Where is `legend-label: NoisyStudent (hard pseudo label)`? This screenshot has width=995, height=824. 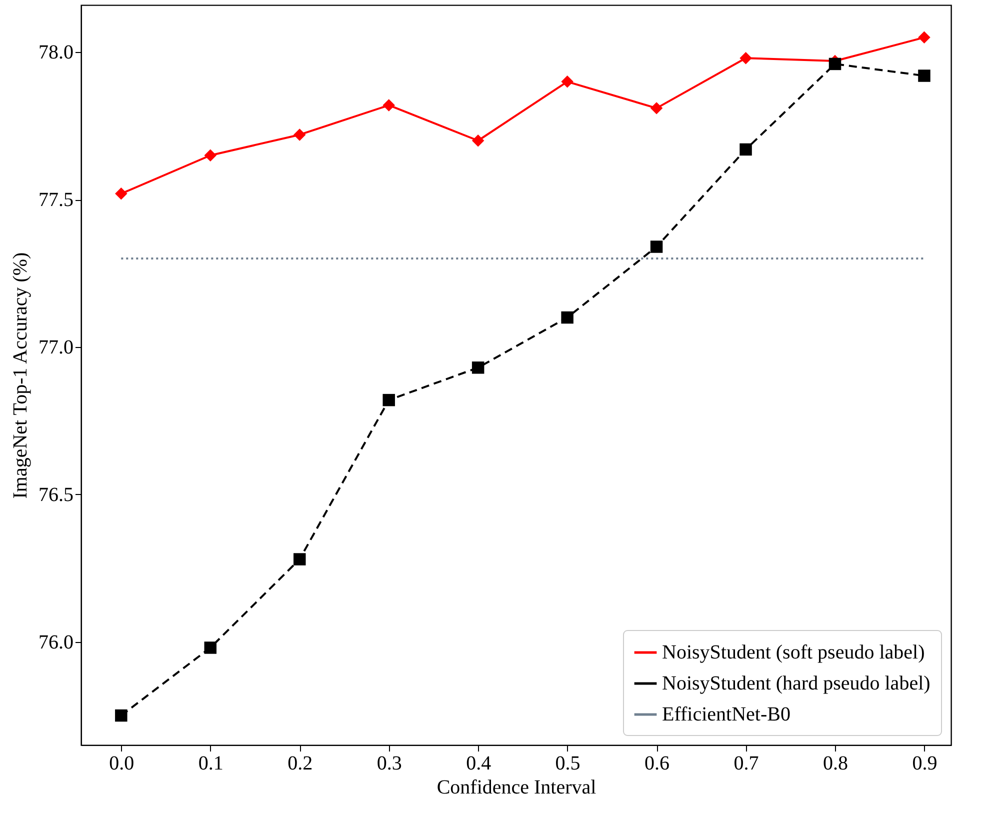 legend-label: NoisyStudent (hard pseudo label) is located at coordinates (796, 683).